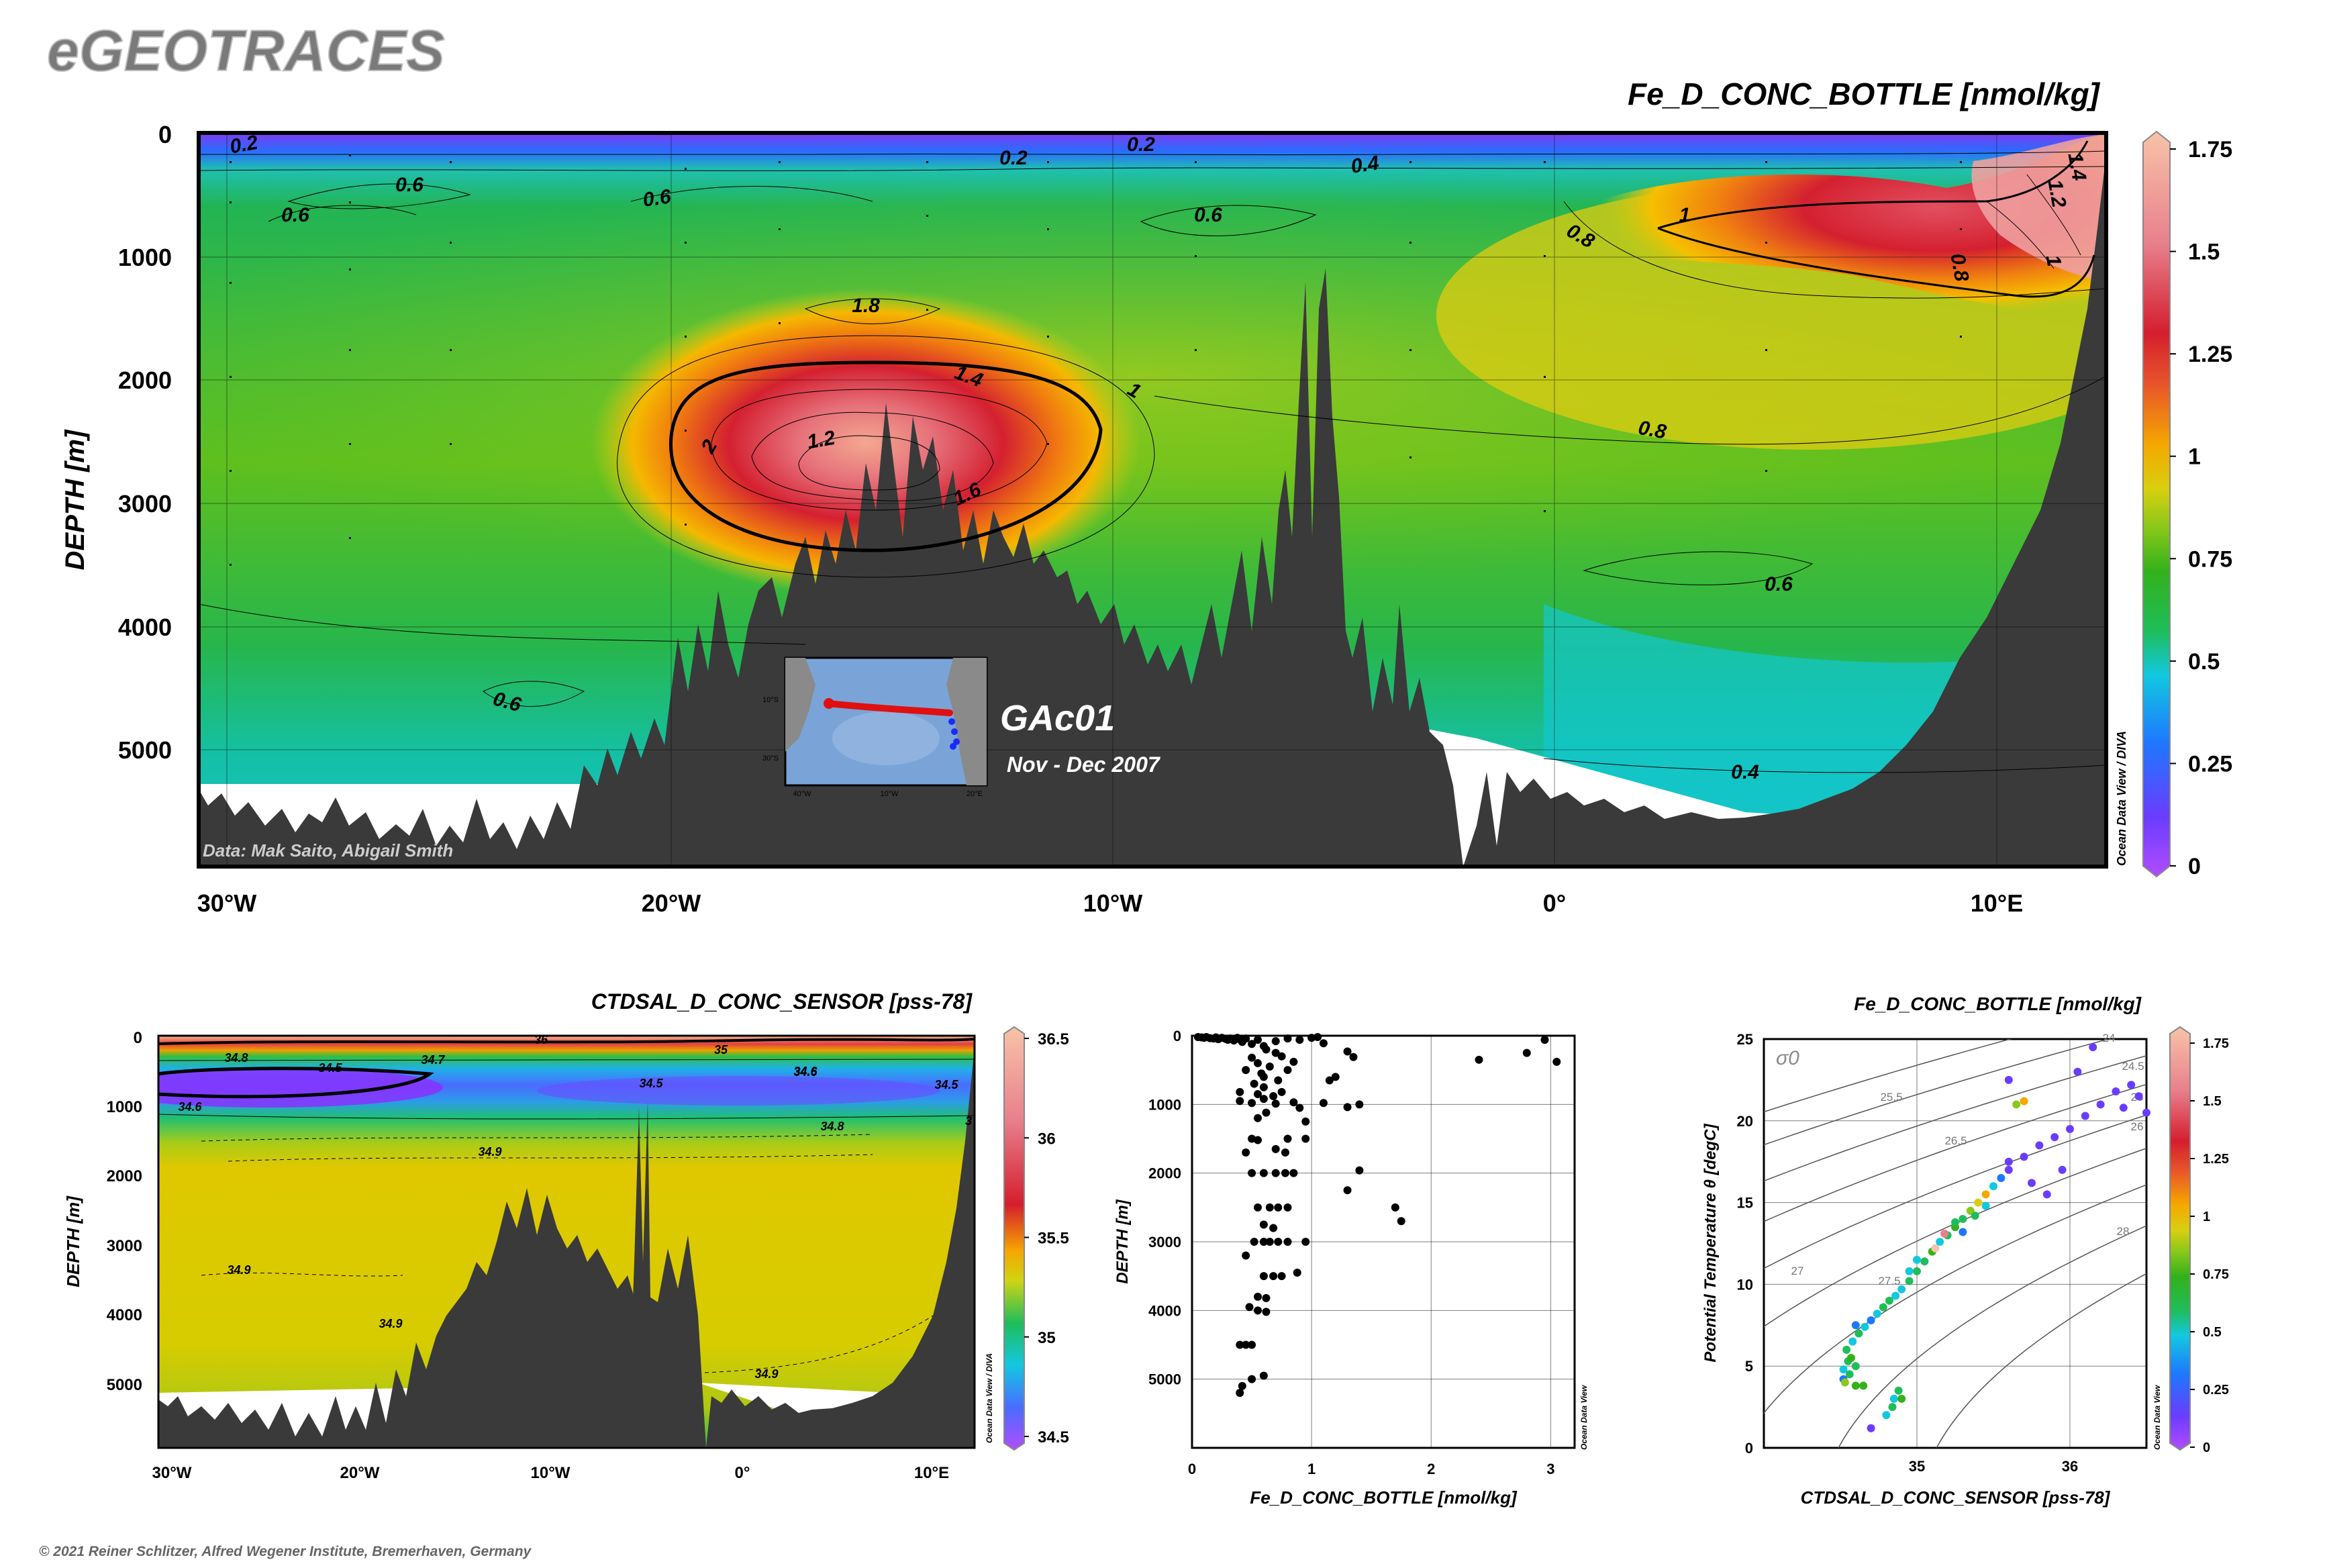  What do you see at coordinates (1998, 1004) in the screenshot?
I see `ts-title: Fe_D_CONC_BOTTLE [nmol/kg]` at bounding box center [1998, 1004].